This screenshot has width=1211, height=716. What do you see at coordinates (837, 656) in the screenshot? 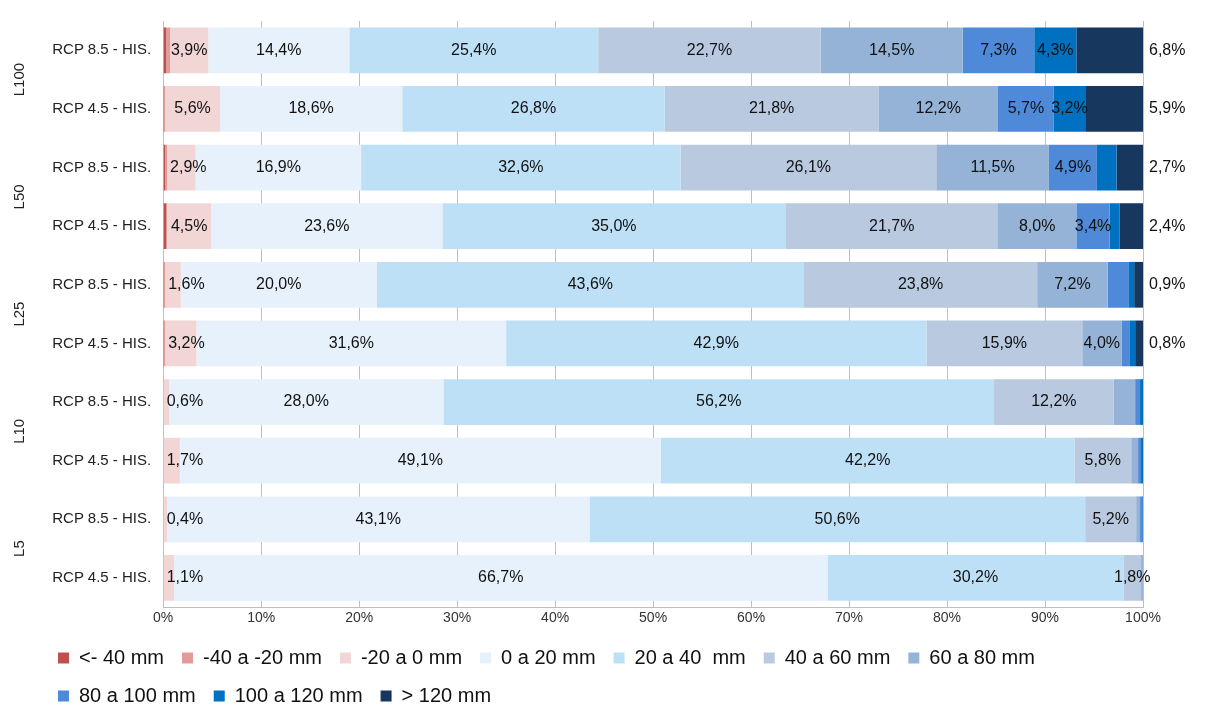
I see `legend-label: 40 a 60 mm` at bounding box center [837, 656].